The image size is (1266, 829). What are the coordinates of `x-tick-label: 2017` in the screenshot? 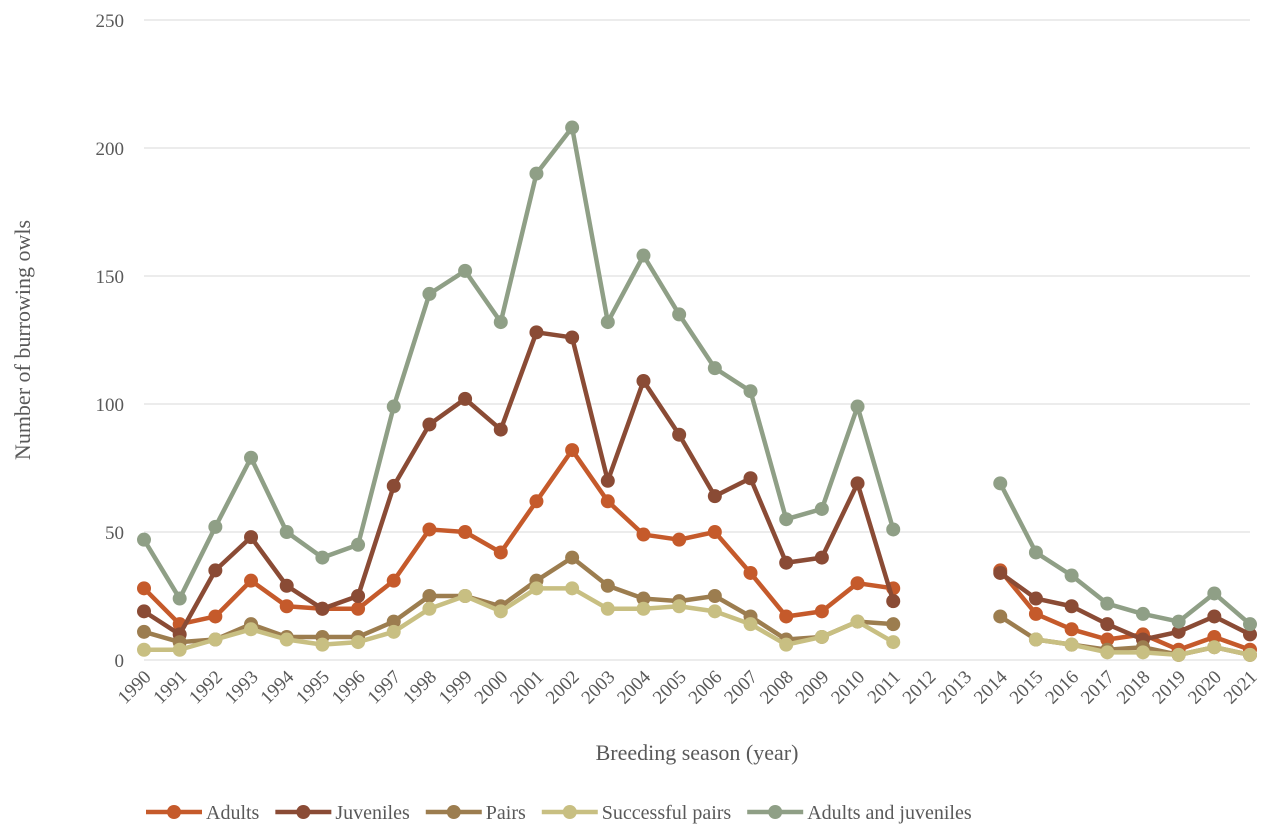 It's located at (1098, 688).